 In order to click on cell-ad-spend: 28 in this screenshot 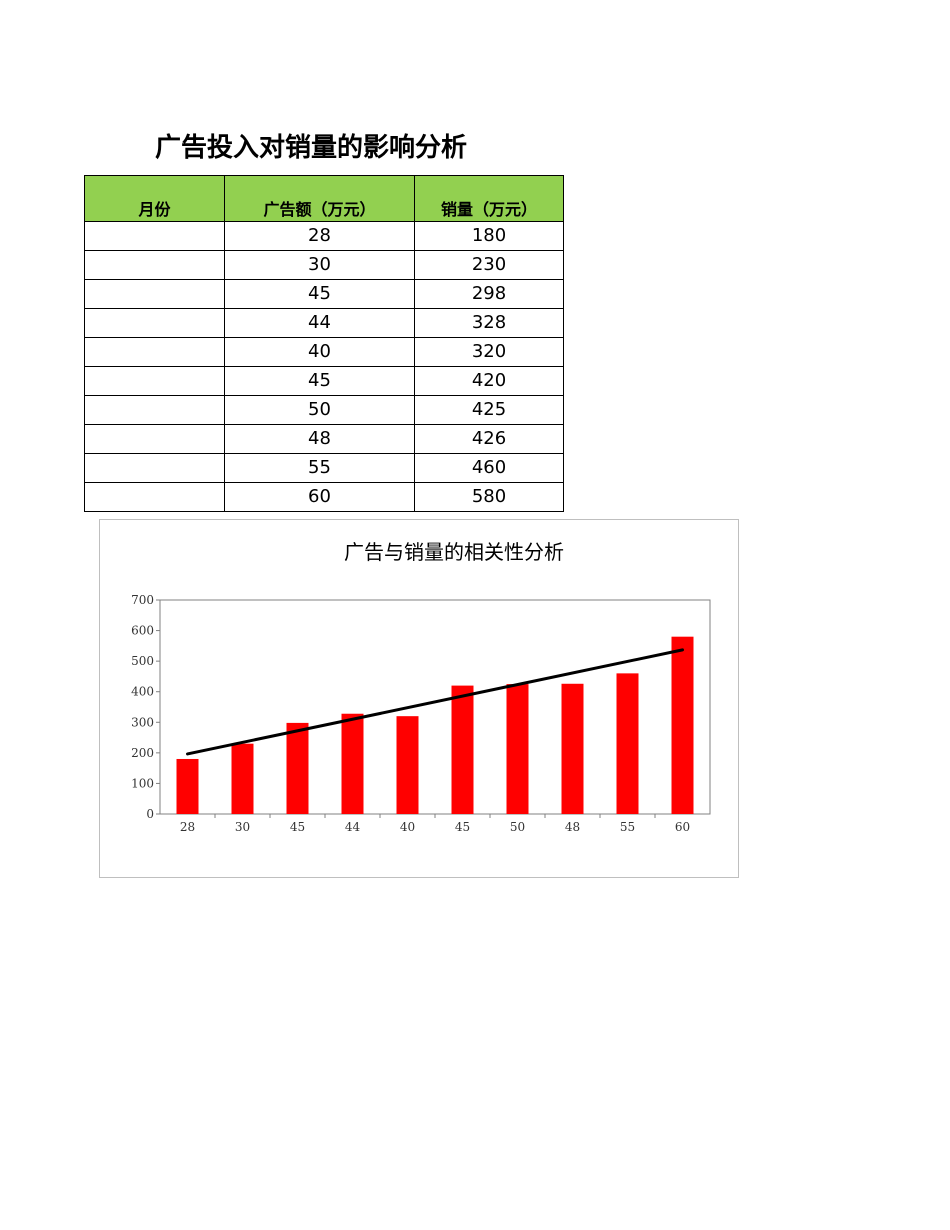, I will do `click(319, 236)`.